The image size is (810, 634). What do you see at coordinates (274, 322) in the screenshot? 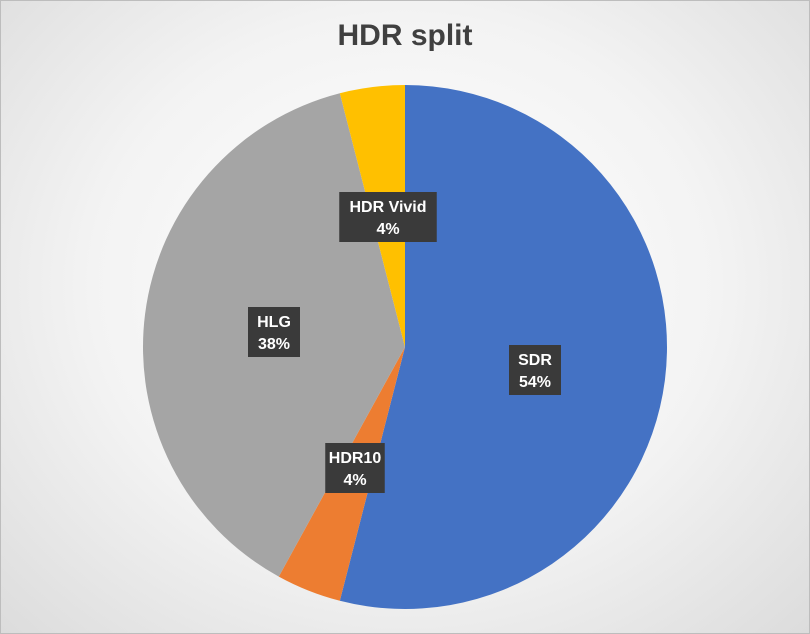
I see `data-label-name: HLG` at bounding box center [274, 322].